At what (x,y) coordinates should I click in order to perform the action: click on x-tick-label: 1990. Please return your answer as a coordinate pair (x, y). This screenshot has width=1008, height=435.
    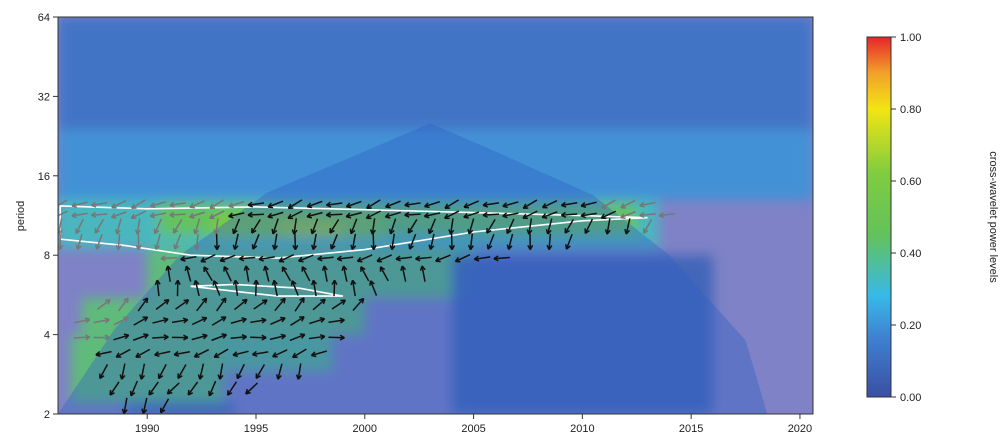
    Looking at the image, I should click on (147, 429).